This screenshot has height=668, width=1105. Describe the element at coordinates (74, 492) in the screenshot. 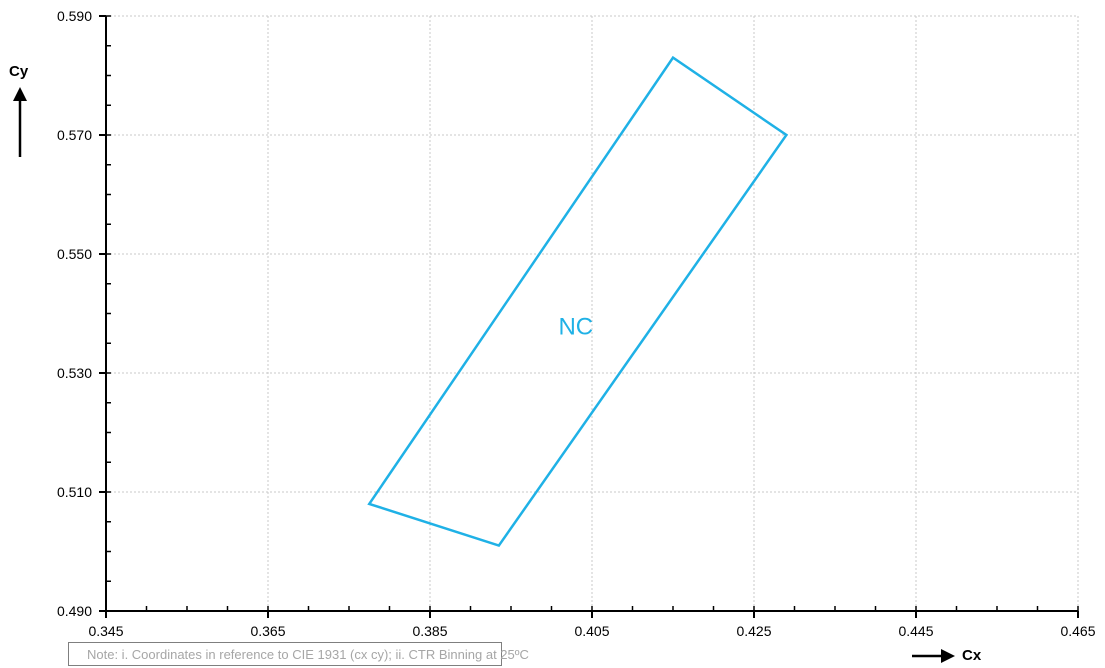

I see `y-tick-label: 0.510` at that location.